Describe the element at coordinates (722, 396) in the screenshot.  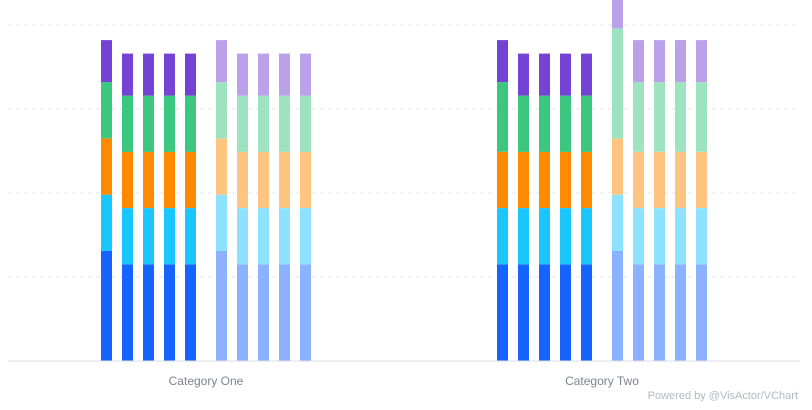
I see `powered-by-credit: Powered by @VisActor/VChart` at that location.